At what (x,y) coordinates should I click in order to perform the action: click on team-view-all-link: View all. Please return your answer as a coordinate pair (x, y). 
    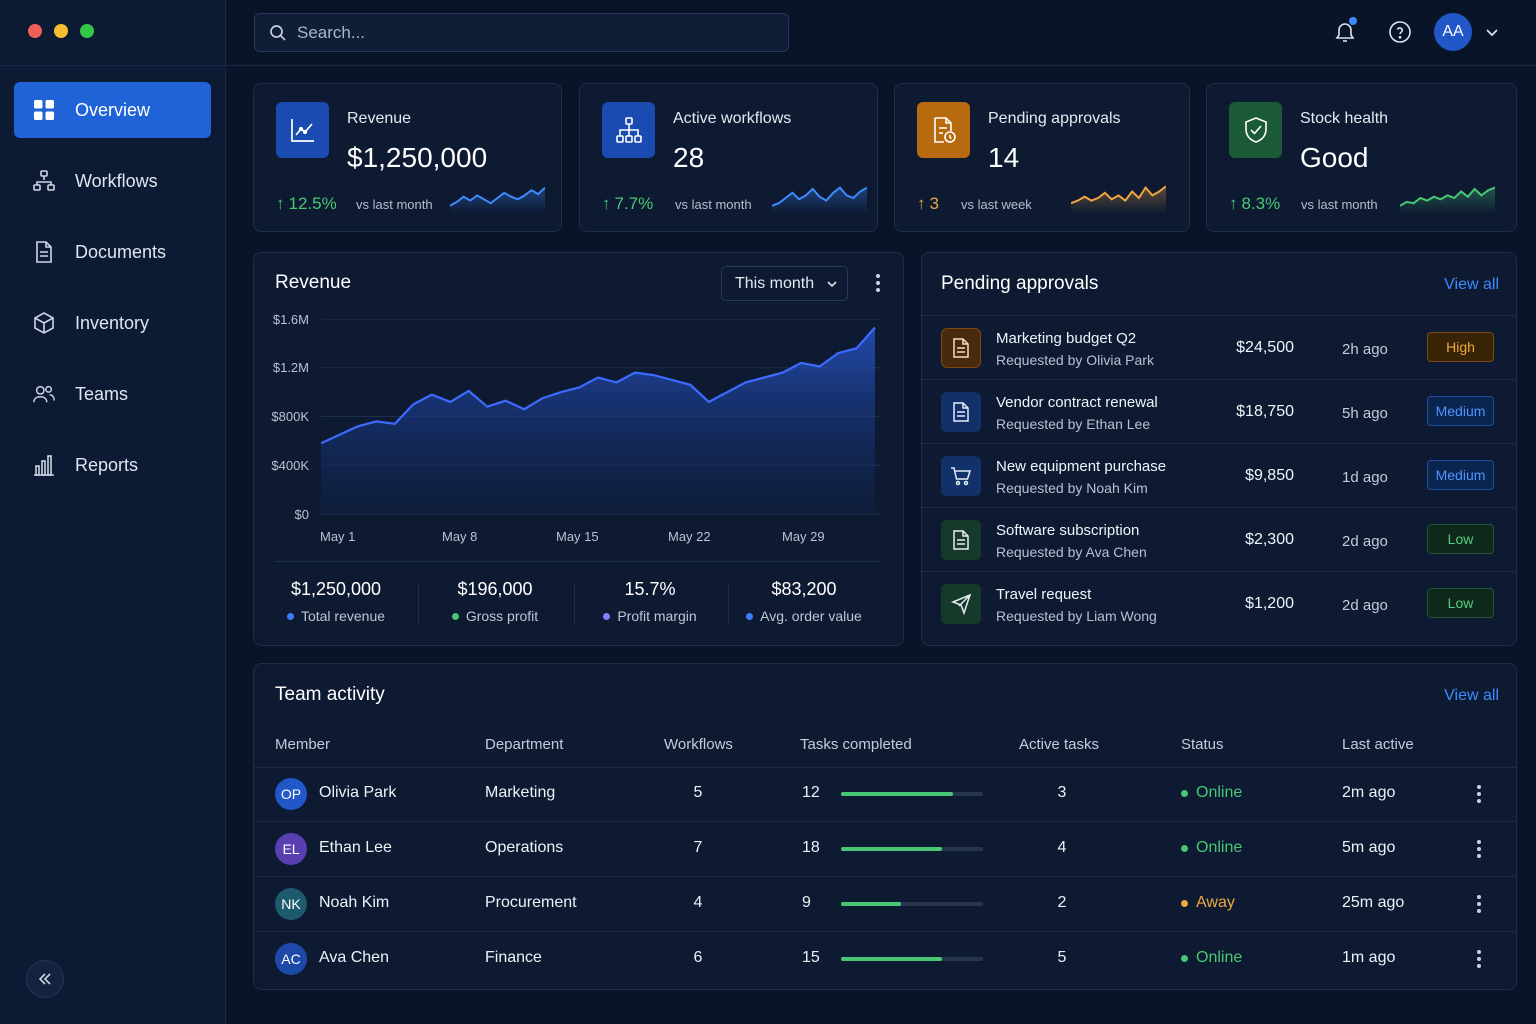
    Looking at the image, I should click on (1471, 695).